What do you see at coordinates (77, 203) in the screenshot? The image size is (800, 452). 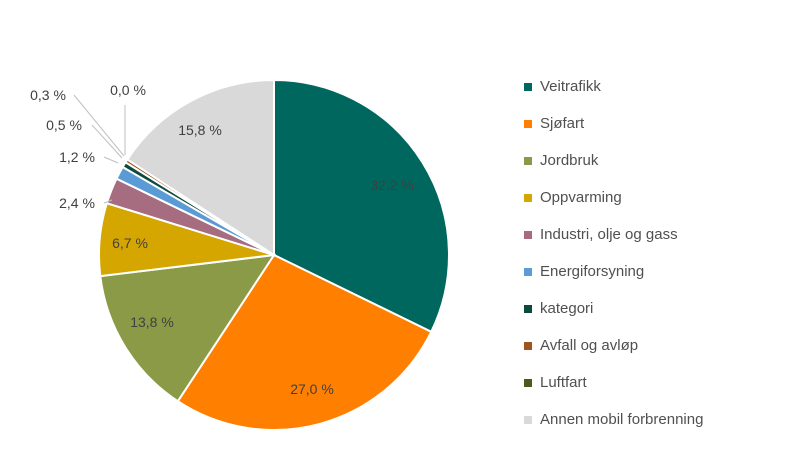 I see `data-label-industri-olje-og-gass: 2,4 %` at bounding box center [77, 203].